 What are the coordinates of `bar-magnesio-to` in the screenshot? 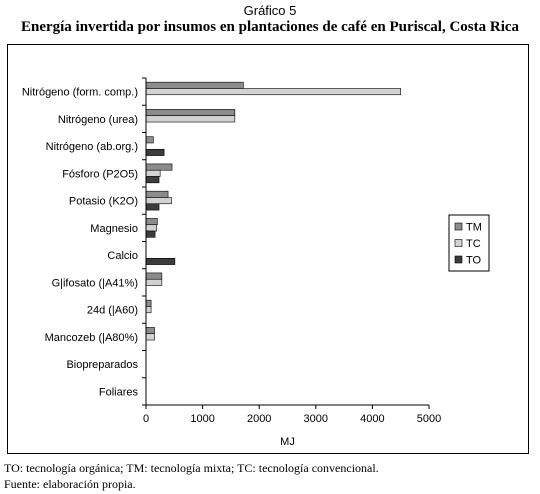 It's located at (150, 234).